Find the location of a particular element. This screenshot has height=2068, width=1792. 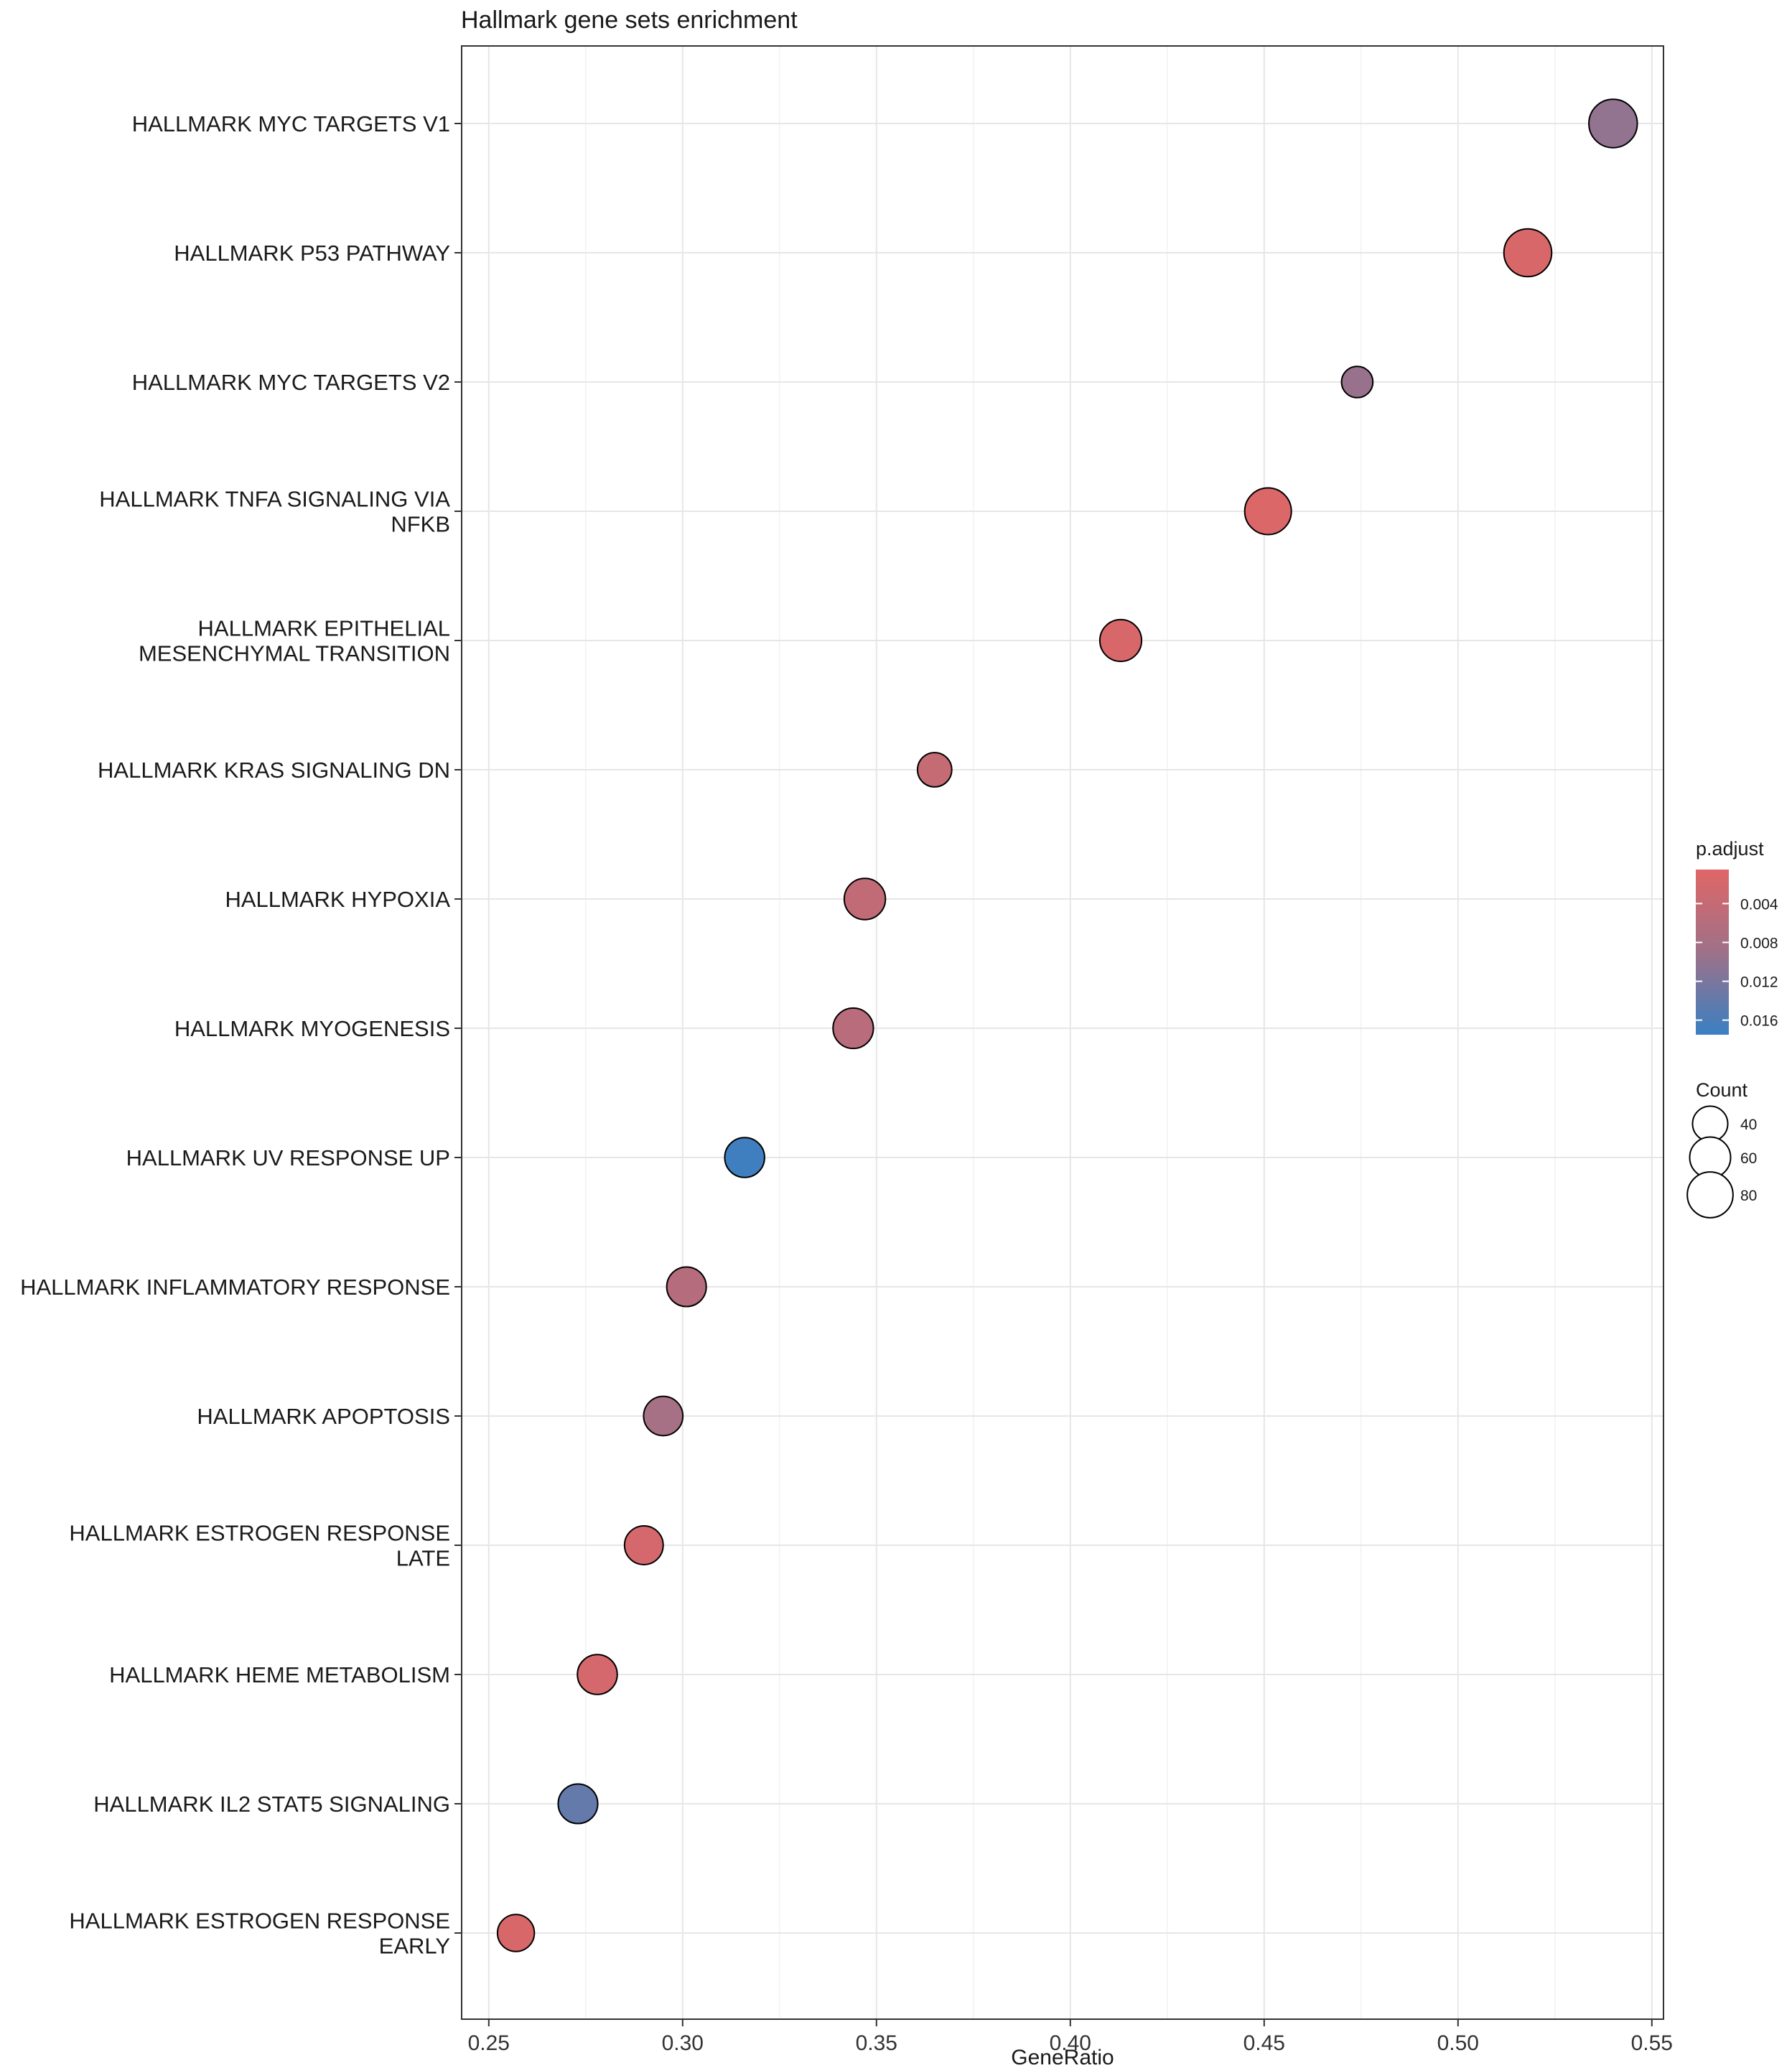

colorbar-tick-label: 0.012 is located at coordinates (1759, 982).